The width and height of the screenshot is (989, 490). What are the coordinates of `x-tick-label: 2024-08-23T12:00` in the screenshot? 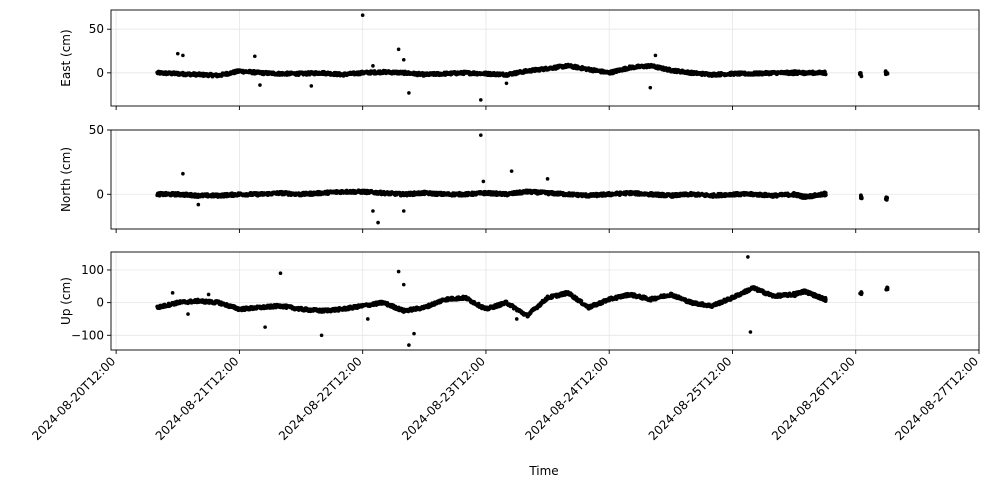 It's located at (443, 398).